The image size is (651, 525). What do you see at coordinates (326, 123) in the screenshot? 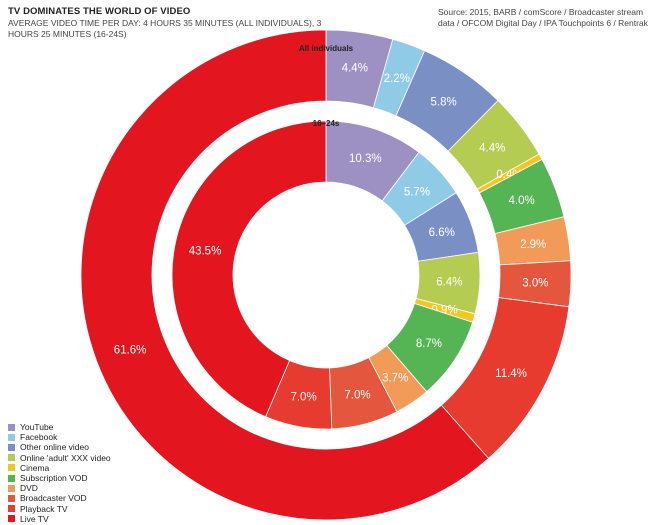
I see `inner-ring-label: 16–24s` at bounding box center [326, 123].